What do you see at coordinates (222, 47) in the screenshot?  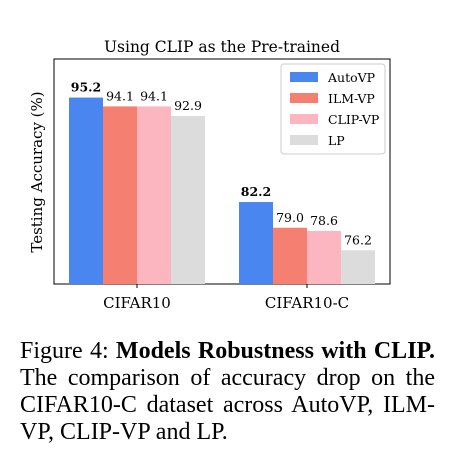 I see `chart-title: Using CLIP as the Pre-trained` at bounding box center [222, 47].